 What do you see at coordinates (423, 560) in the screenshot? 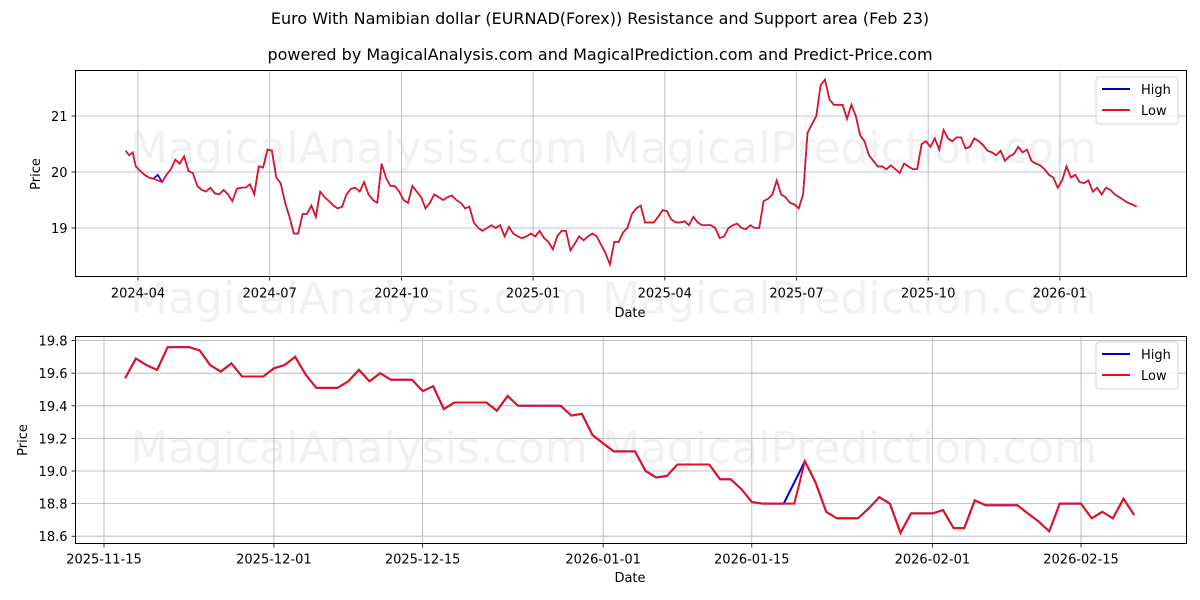
I see `svg-text: 2025-12-15` at bounding box center [423, 560].